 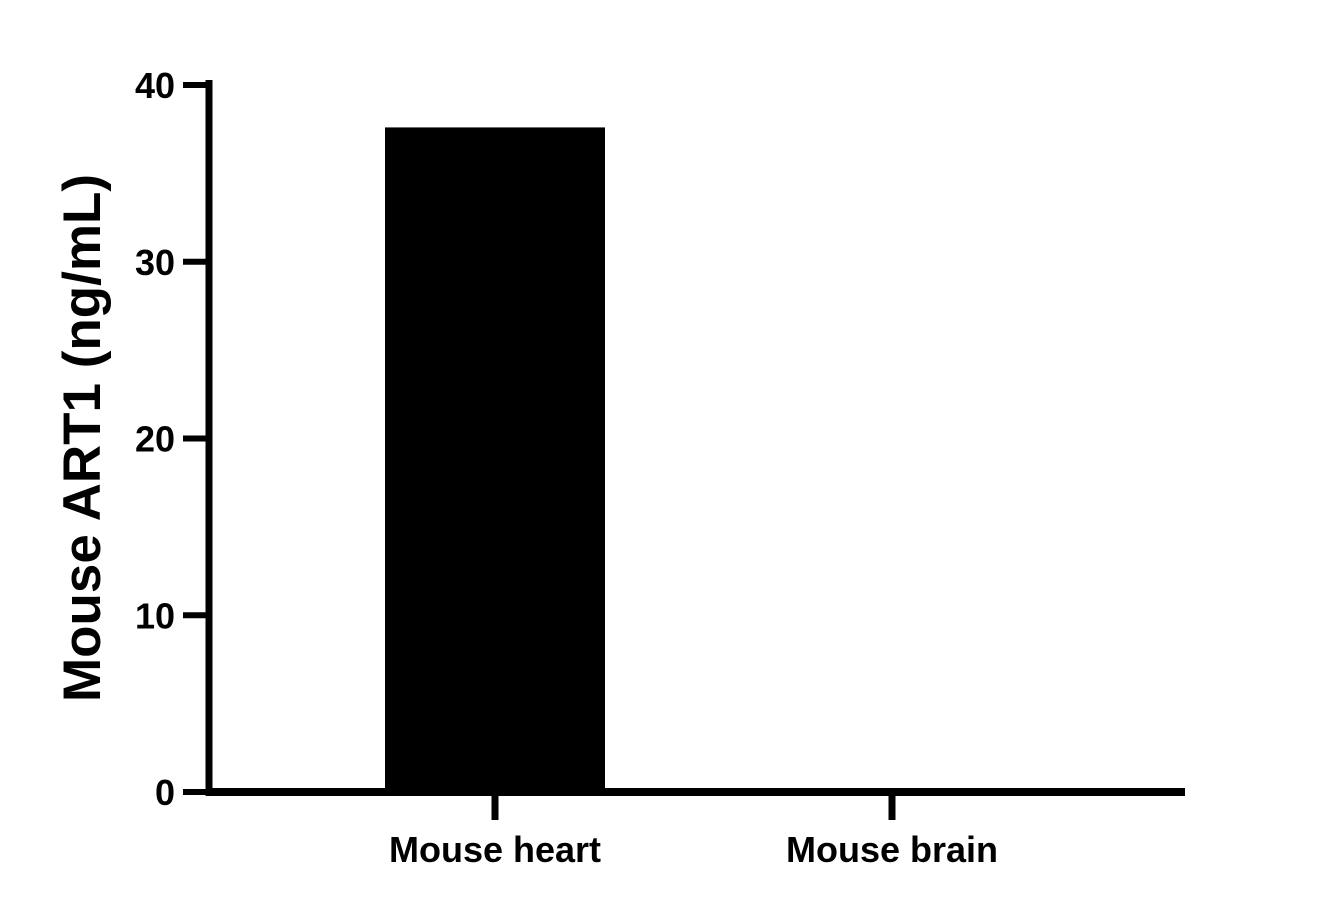 I want to click on y-axis-label: Mouse ART1 (ng/mL), so click(x=82, y=438).